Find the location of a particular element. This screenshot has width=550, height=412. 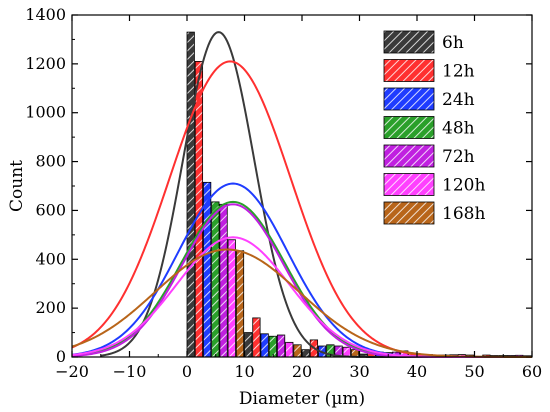

y-tick-label: 400 is located at coordinates (50, 258).